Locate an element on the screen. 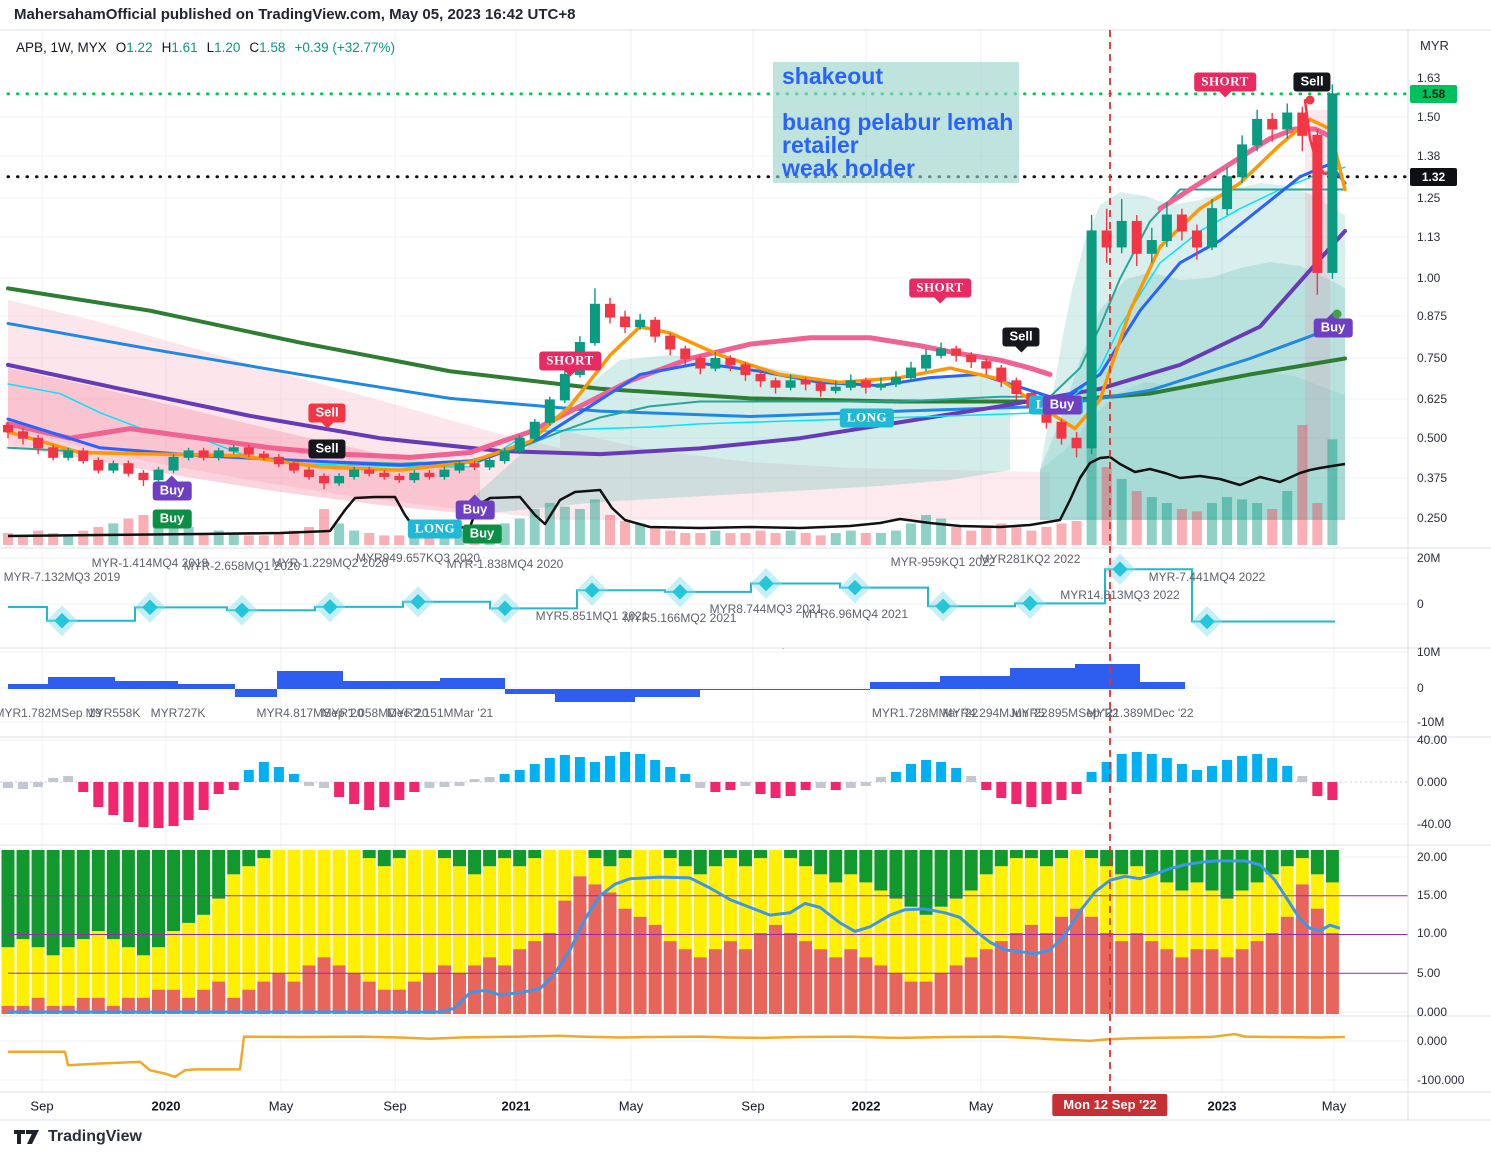  cashflow-label: MYR2.151MMar '21 is located at coordinates (440, 713).